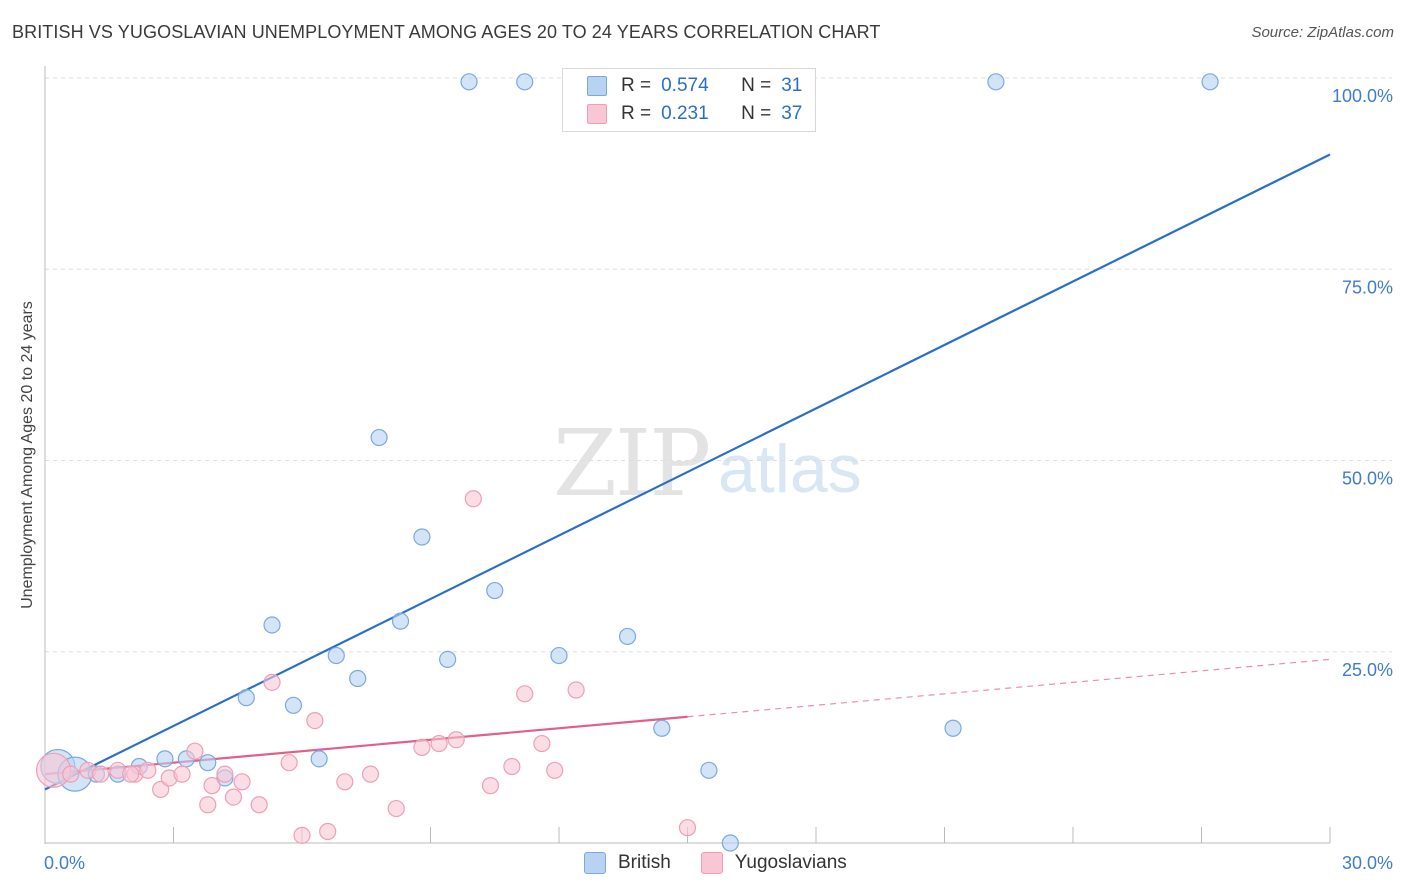  I want to click on legend-item-british: British, so click(627, 863).